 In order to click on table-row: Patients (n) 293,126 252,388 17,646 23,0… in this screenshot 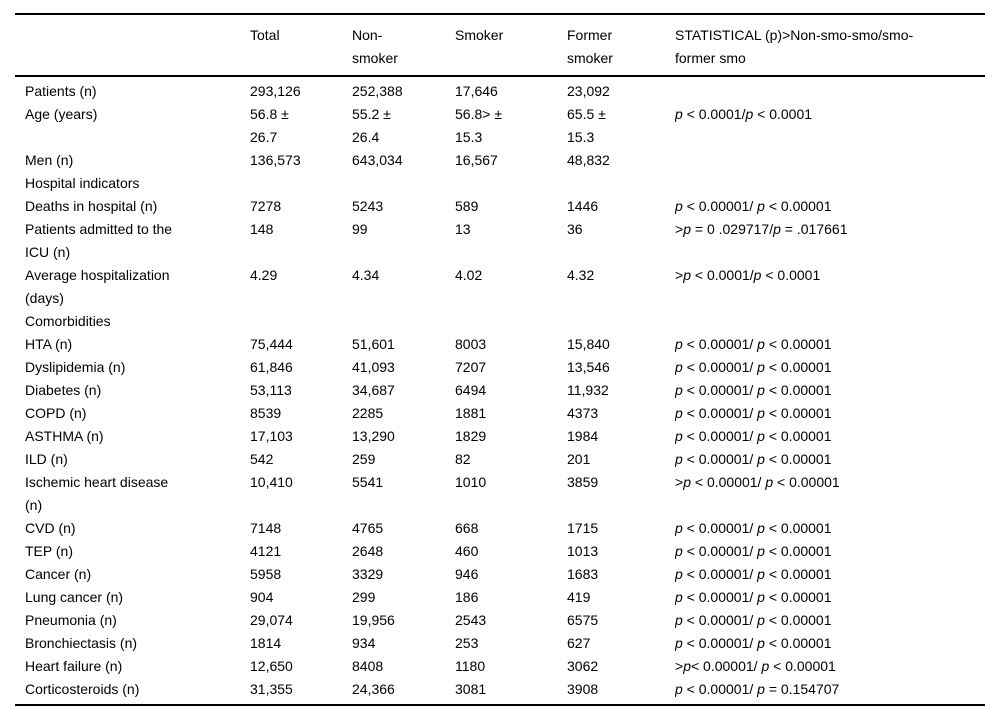, I will do `click(500, 89)`.